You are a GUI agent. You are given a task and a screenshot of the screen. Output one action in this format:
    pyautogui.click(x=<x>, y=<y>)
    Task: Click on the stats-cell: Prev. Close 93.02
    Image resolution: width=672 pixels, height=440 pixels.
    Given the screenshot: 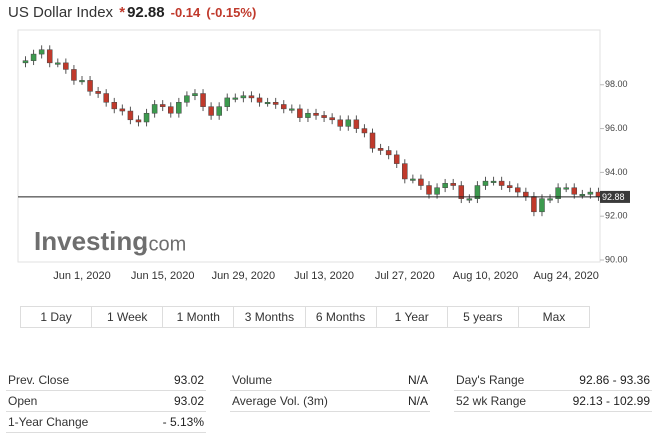 What is the action you would take?
    pyautogui.click(x=106, y=380)
    